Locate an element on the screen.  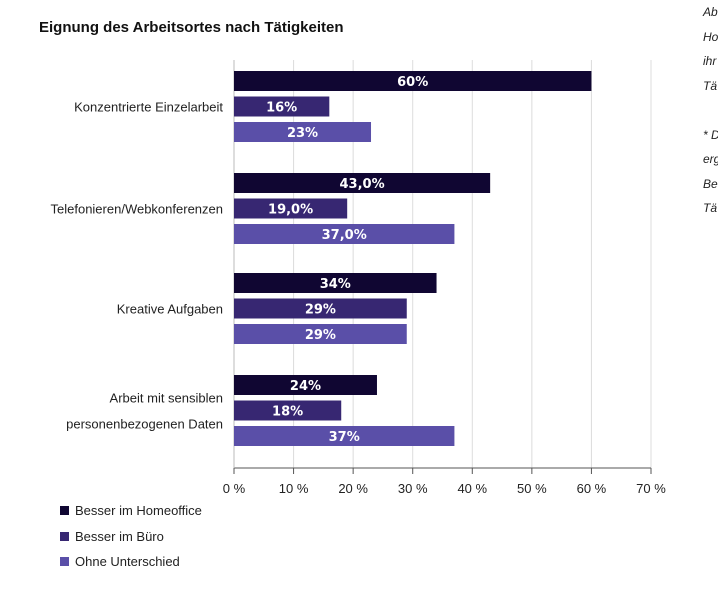
category-label: Kreative Aufgaben is located at coordinates (170, 309).